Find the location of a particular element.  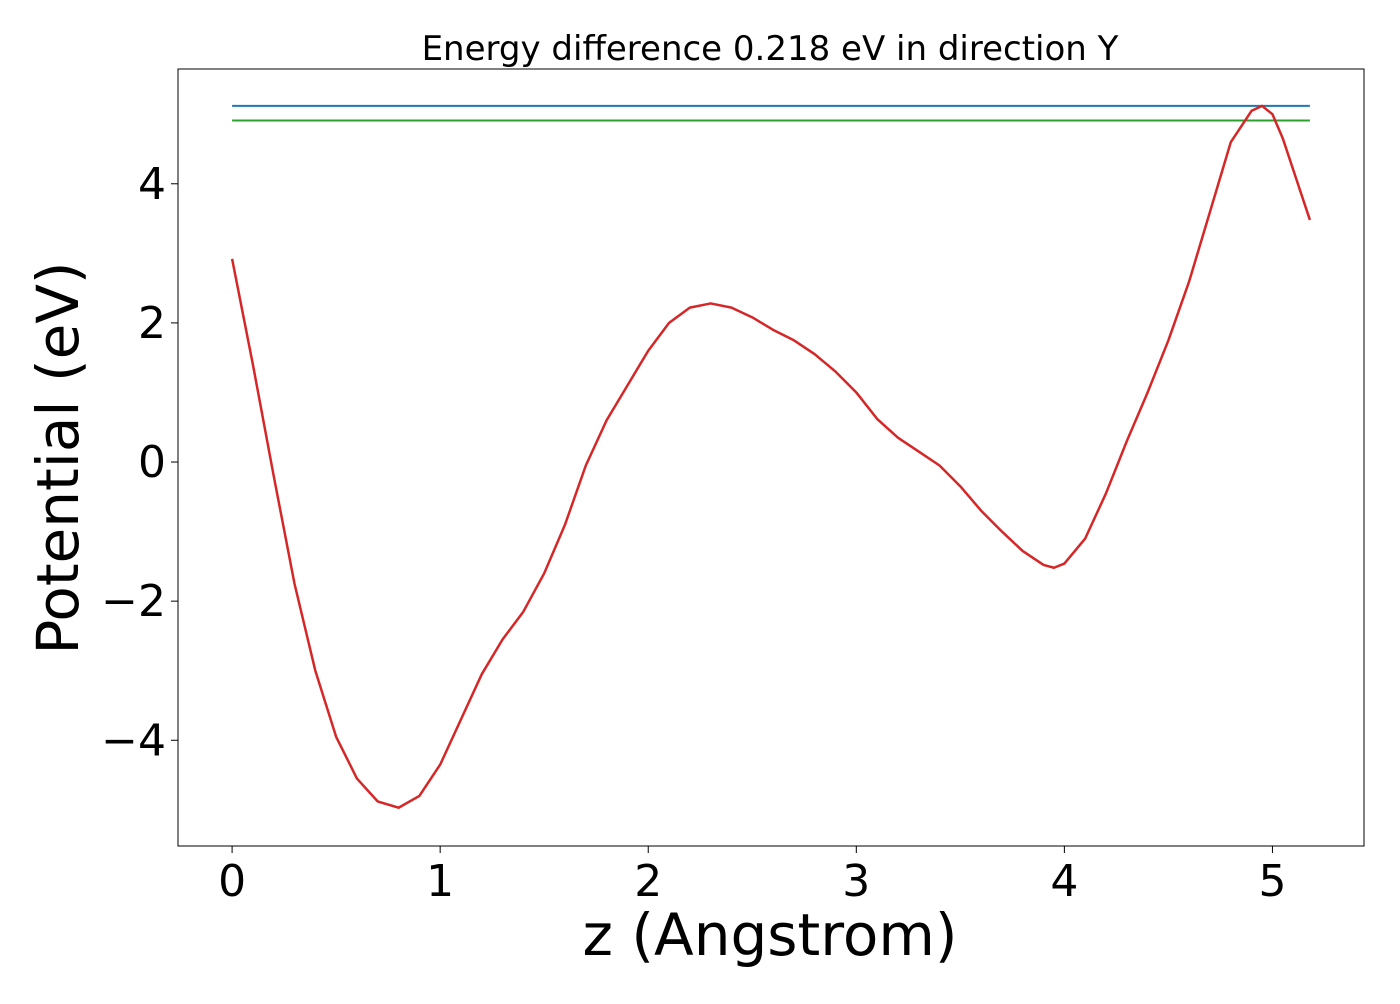

x-axis-ticks: 0 1 2 3 4 5 is located at coordinates (752, 876).